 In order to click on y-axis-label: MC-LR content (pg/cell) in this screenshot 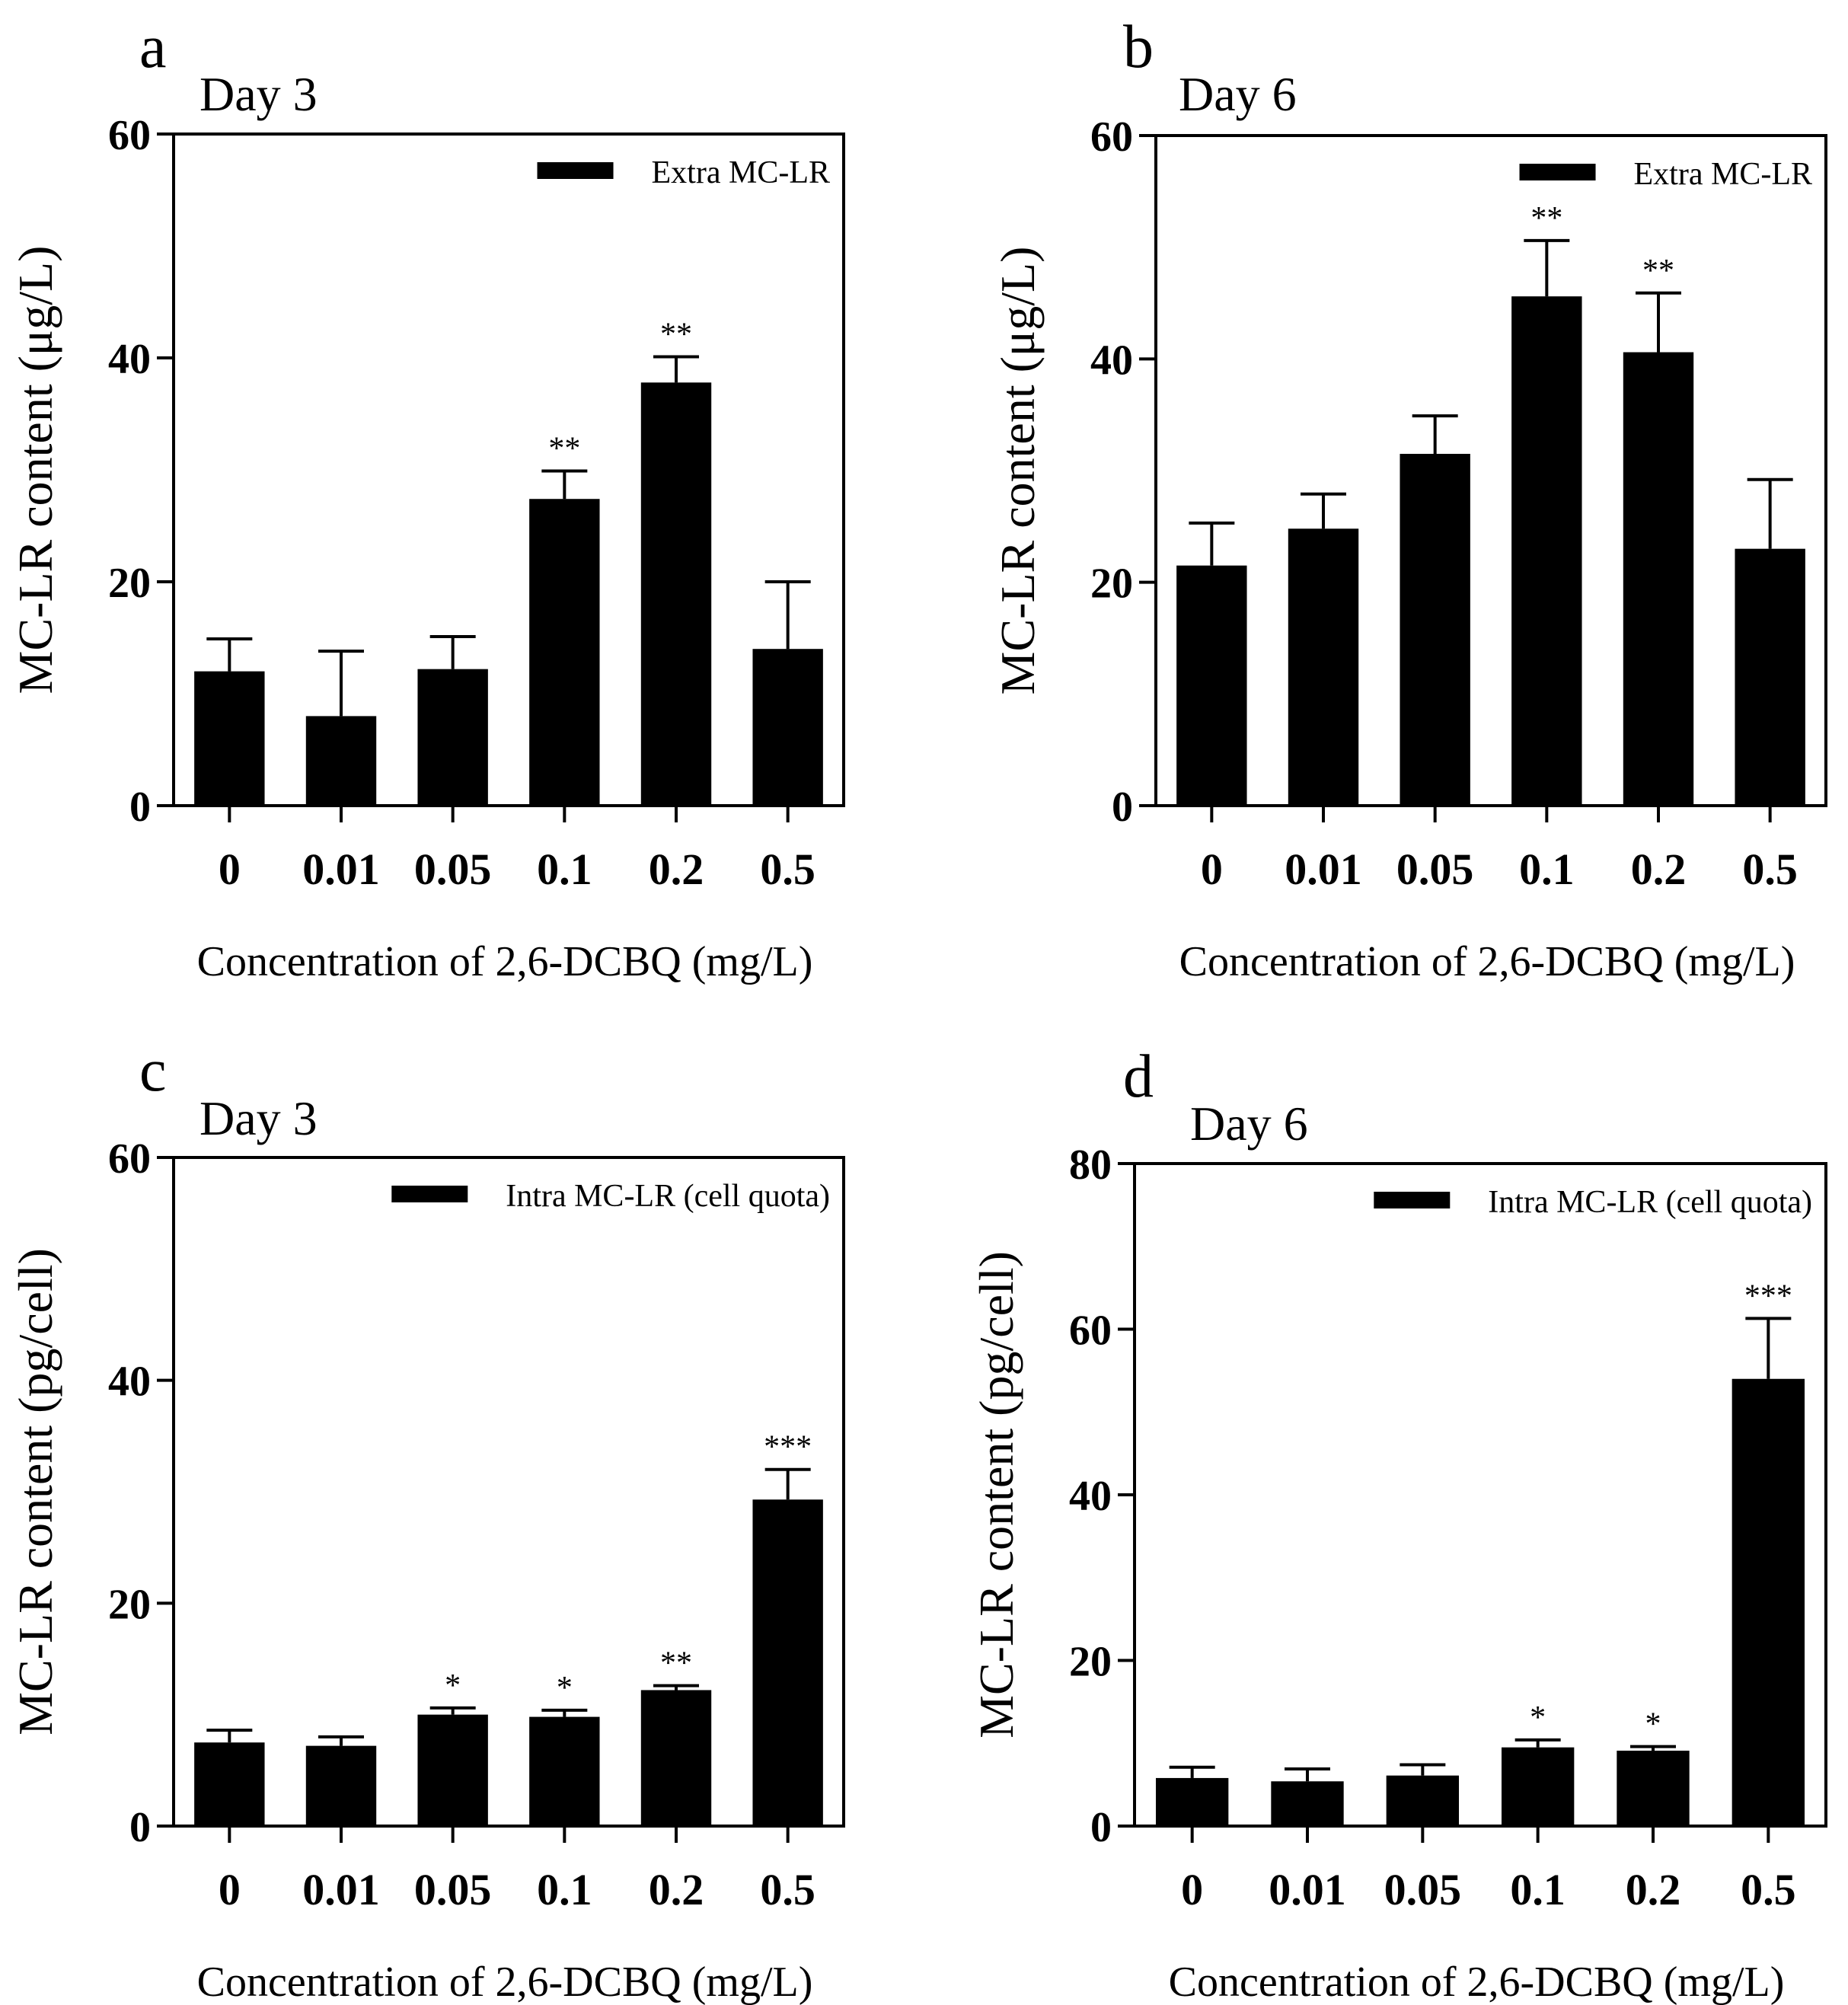, I will do `click(996, 1495)`.